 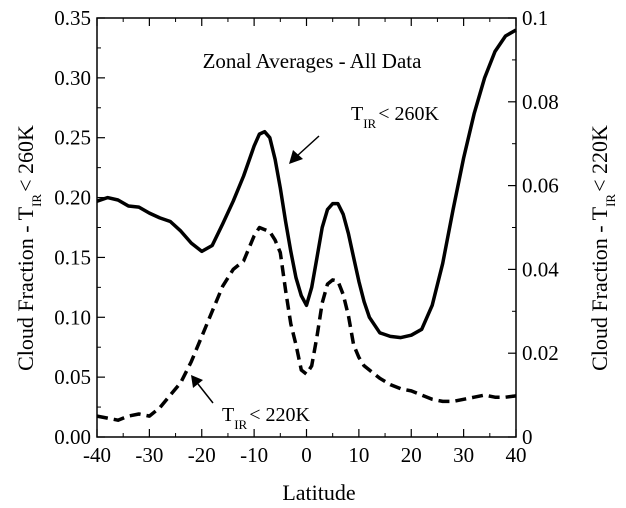 I want to click on series-label-220k-main: T, so click(x=228, y=415).